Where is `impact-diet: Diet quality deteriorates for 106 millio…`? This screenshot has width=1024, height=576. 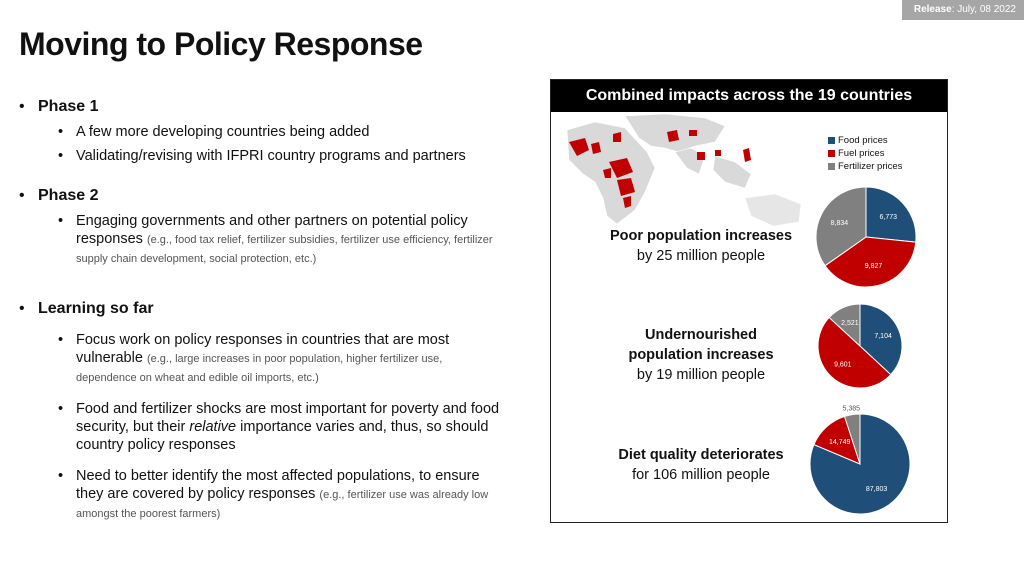
impact-diet: Diet quality deteriorates for 106 millio… is located at coordinates (701, 465).